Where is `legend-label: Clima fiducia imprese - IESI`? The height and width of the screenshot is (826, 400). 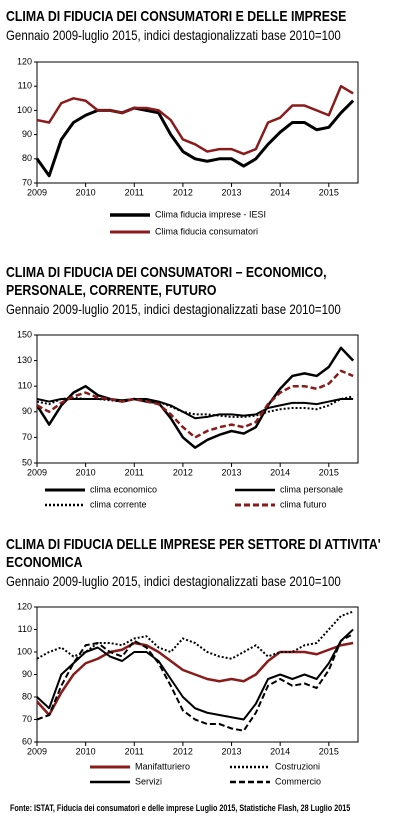
legend-label: Clima fiducia imprese - IESI is located at coordinates (210, 214).